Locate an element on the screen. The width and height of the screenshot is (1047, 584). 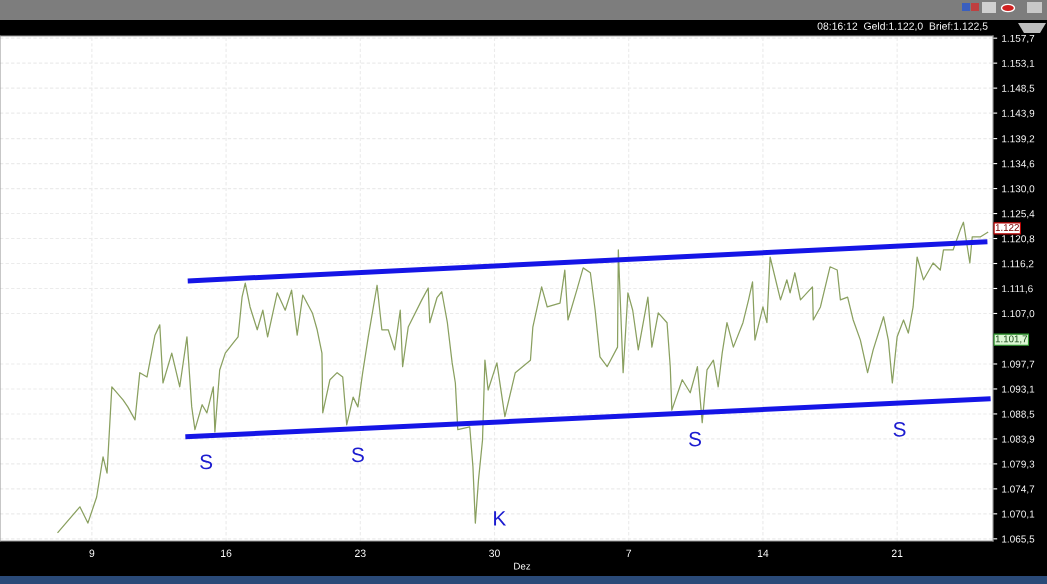
y-tick-label: 1.139,2 is located at coordinates (1018, 139).